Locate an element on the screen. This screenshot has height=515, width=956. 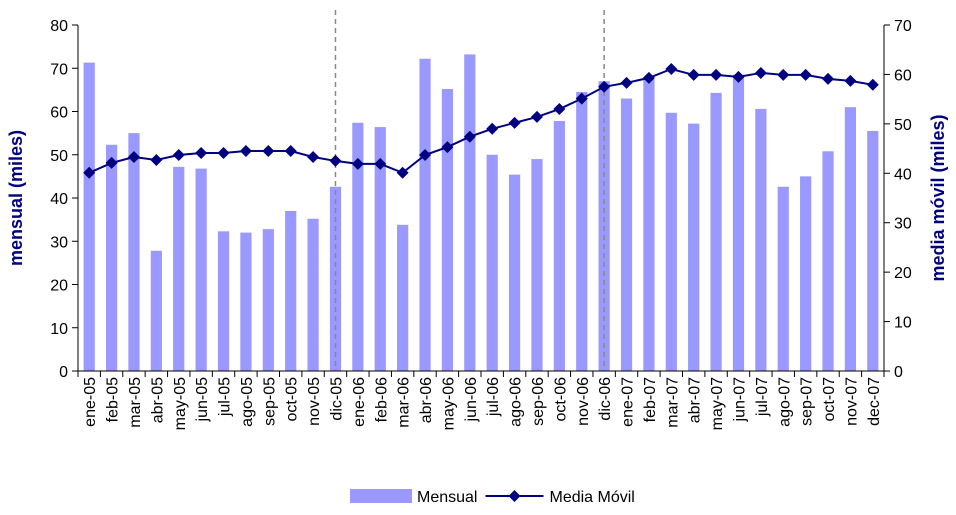
x-tick-label: oct-06 is located at coordinates (560, 399).